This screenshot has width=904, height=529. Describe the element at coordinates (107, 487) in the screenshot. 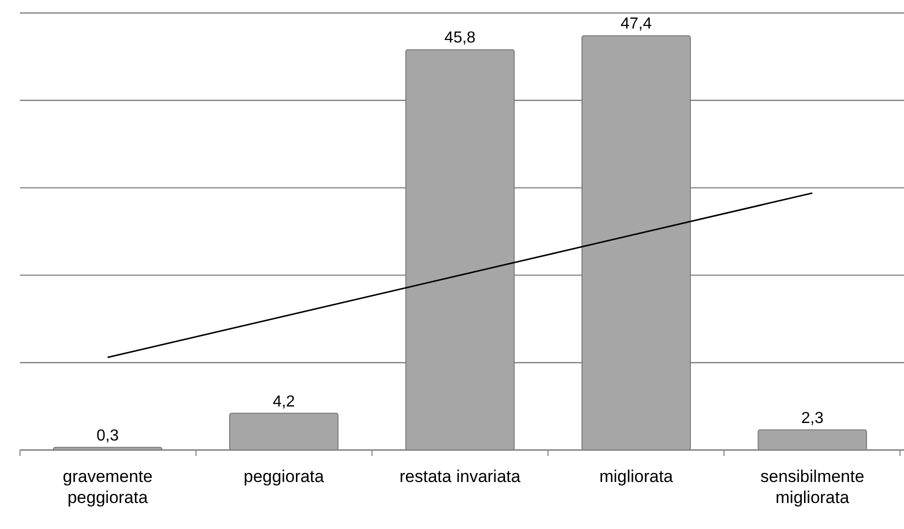

I see `x-tick-label: gravemente peggiorata` at that location.